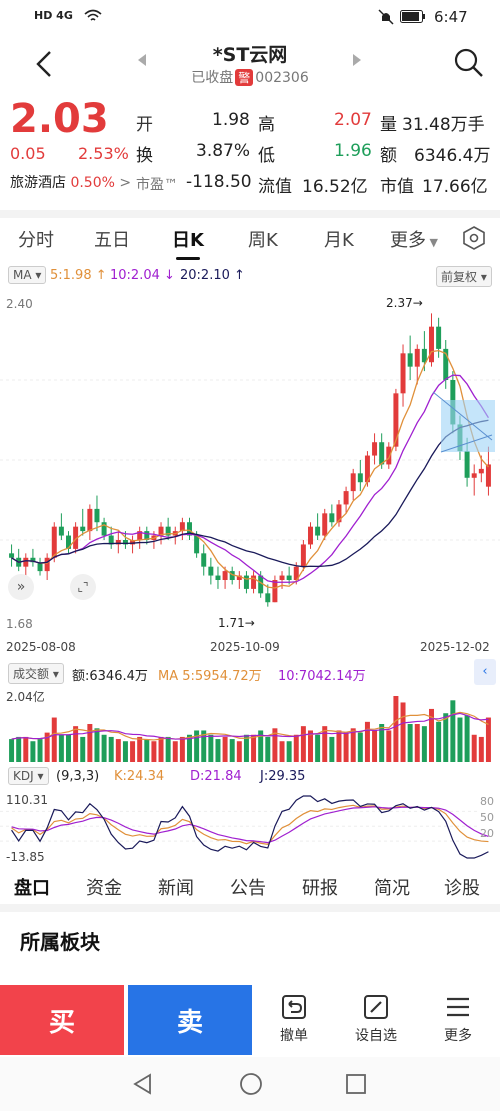 Image resolution: width=500 pixels, height=1111 pixels. I want to click on network-indicator: HD 4G, so click(53, 15).